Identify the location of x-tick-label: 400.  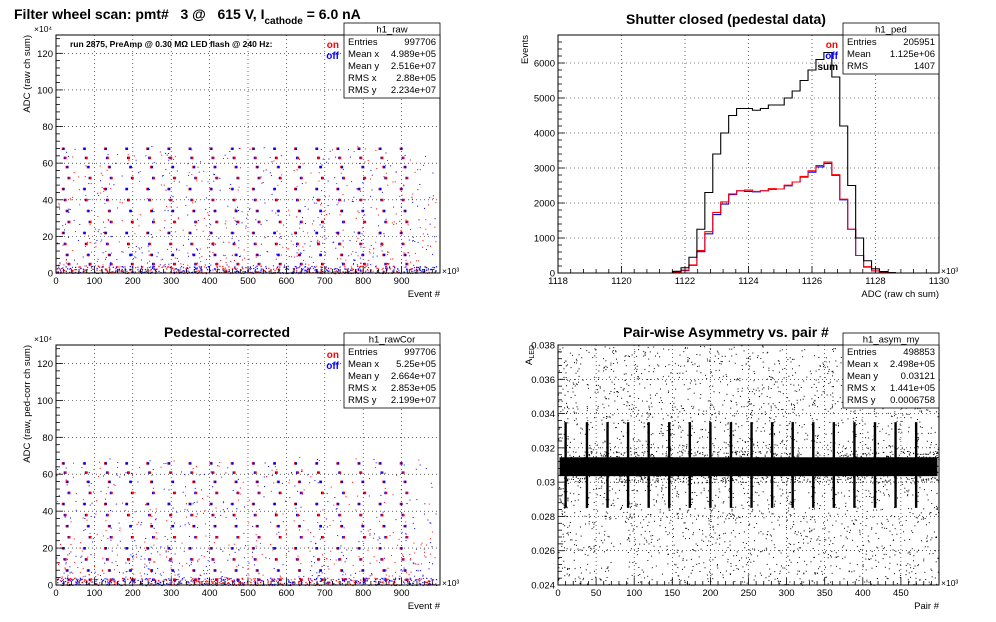
(210, 281).